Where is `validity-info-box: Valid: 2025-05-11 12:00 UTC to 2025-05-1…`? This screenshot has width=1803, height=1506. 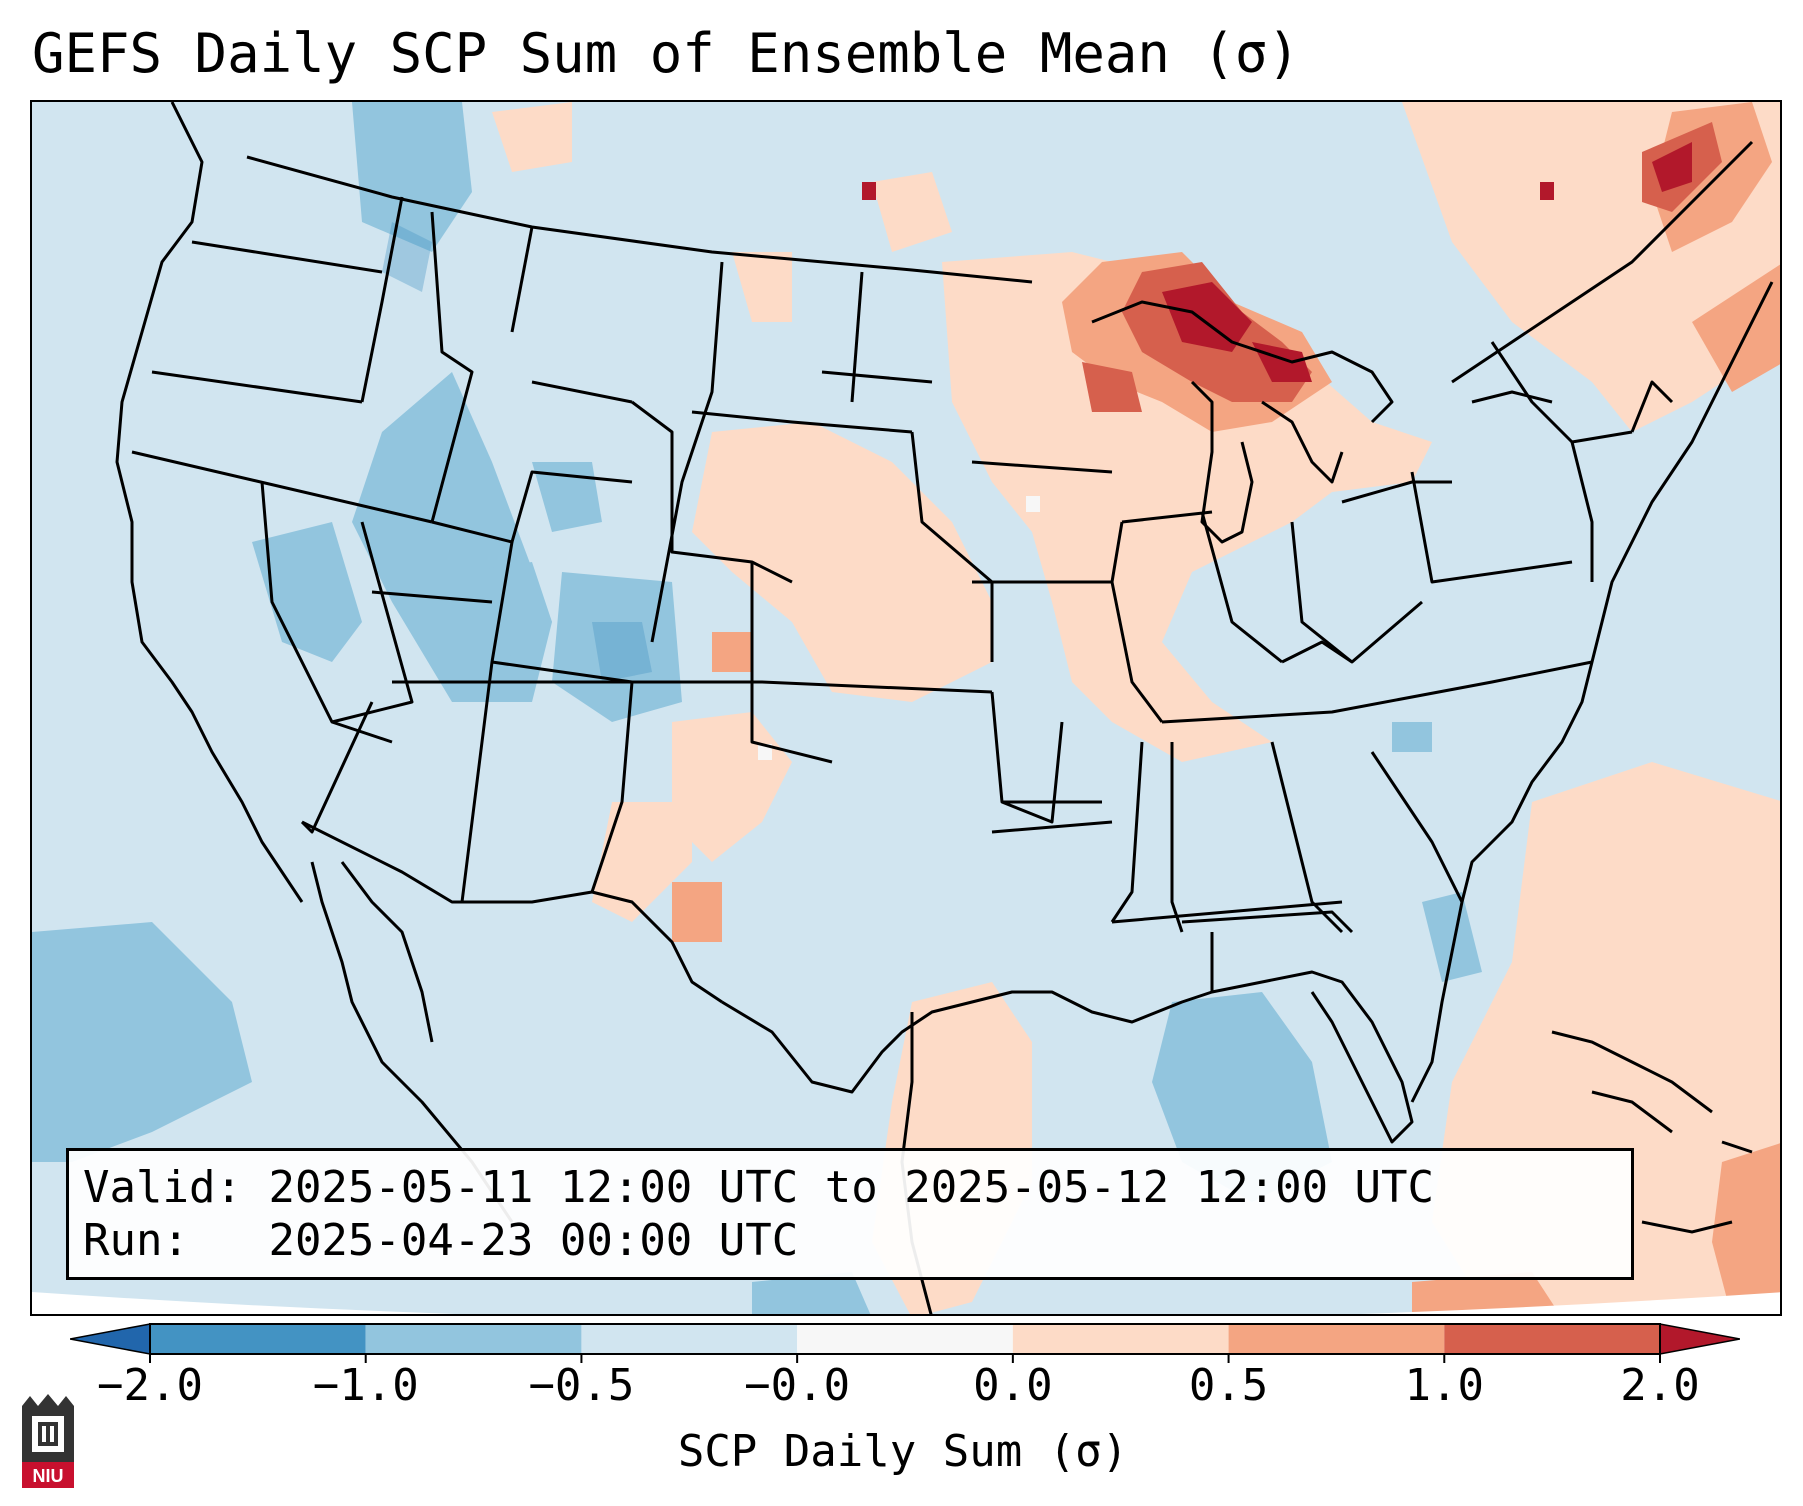 validity-info-box: Valid: 2025-05-11 12:00 UTC to 2025-05-1… is located at coordinates (850, 1214).